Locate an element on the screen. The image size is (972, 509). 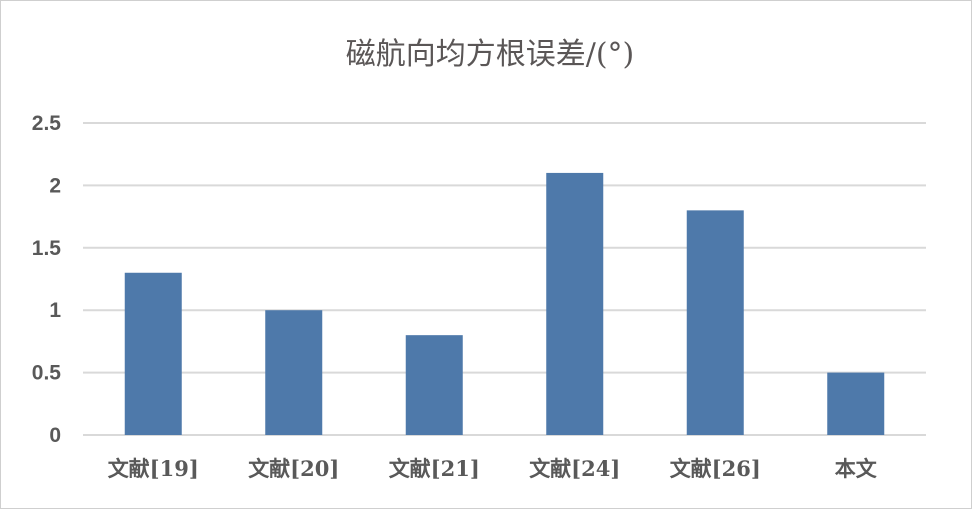
y-axis-ticks: 0 0.5 1 1.5 2 2.5 is located at coordinates (47, 279).